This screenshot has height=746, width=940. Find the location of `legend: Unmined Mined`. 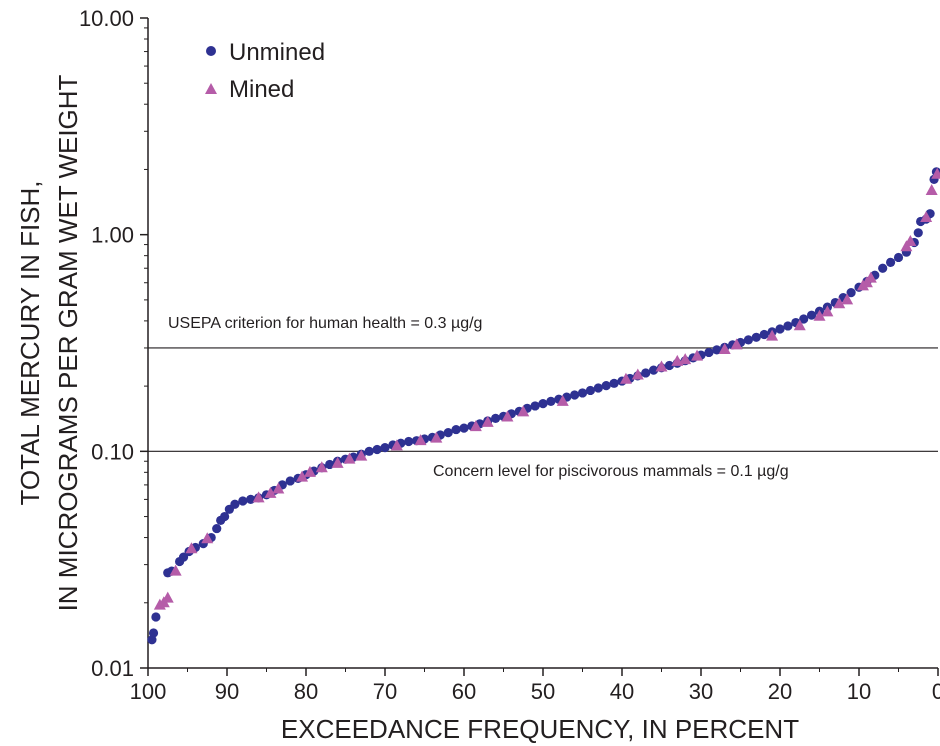

legend: Unmined Mined is located at coordinates (265, 71).